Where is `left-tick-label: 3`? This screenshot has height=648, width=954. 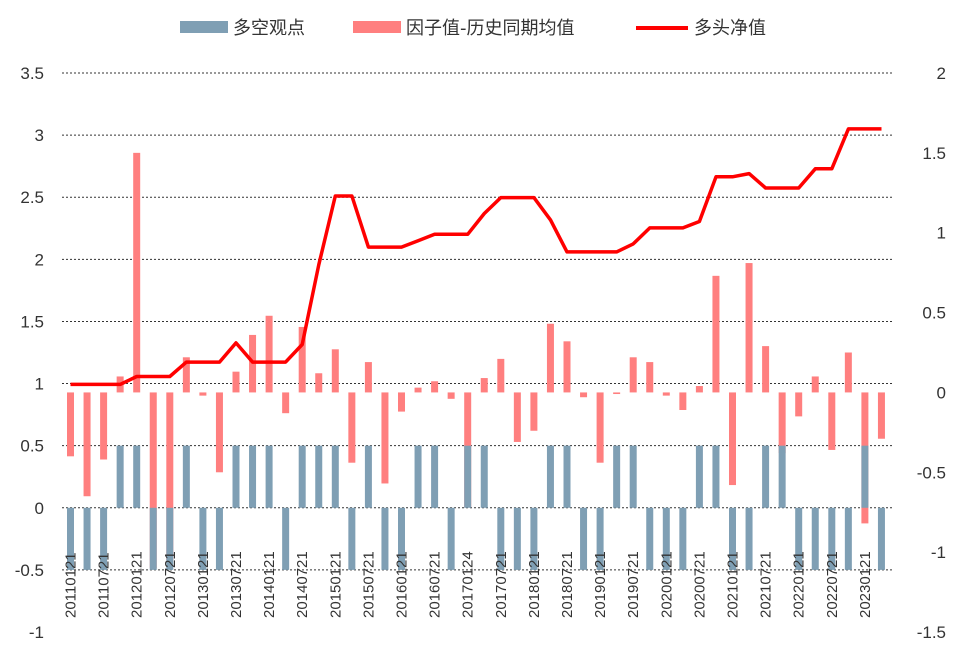 left-tick-label: 3 is located at coordinates (39, 135).